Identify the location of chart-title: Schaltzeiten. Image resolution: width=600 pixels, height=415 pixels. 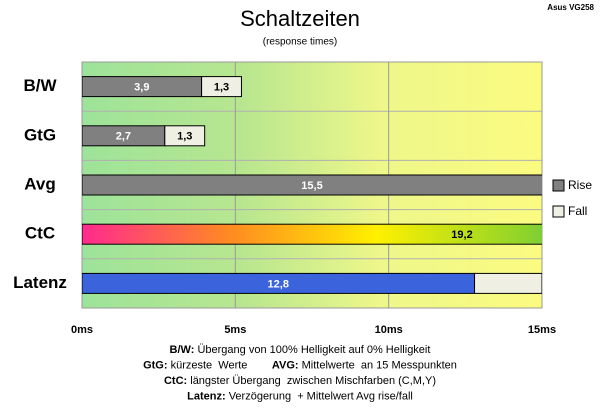
(300, 18).